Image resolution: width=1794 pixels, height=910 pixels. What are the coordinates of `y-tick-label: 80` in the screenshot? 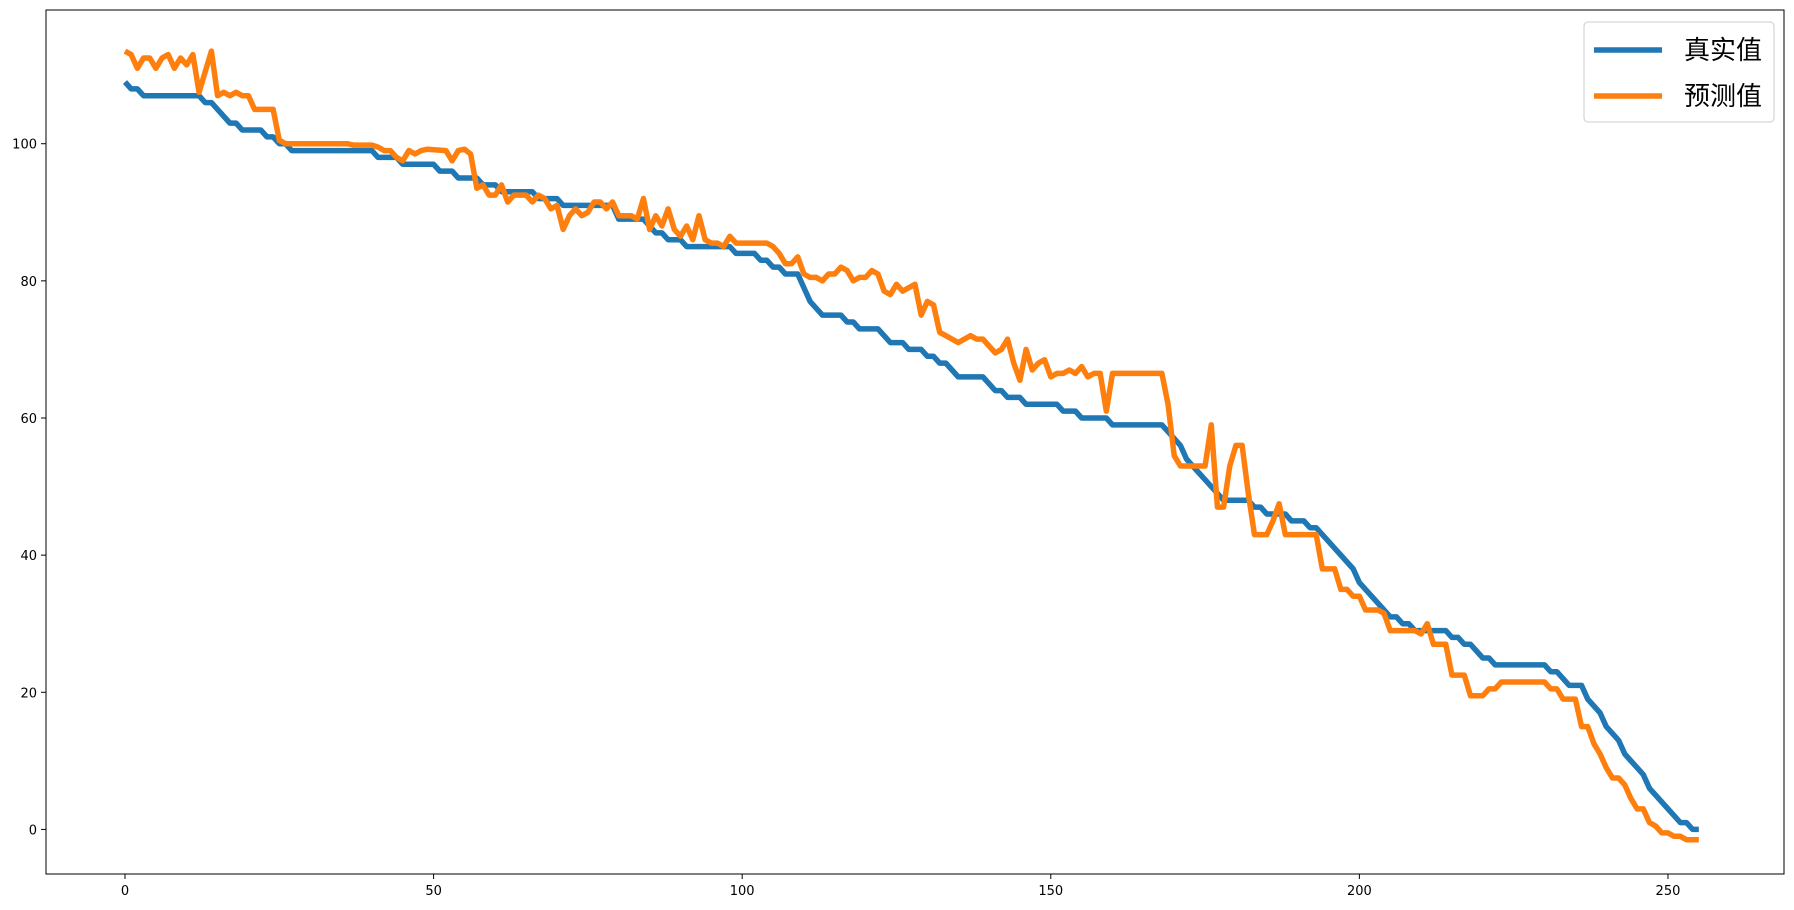 It's located at (28, 282).